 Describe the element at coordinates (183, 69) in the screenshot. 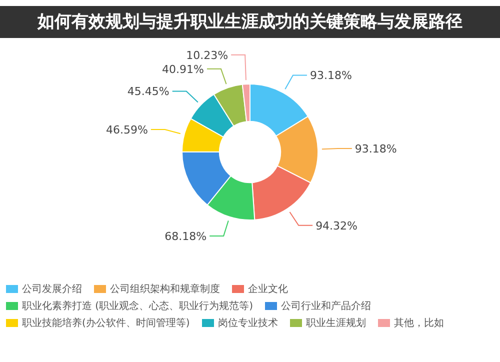

I see `data-label: 40.91%` at that location.